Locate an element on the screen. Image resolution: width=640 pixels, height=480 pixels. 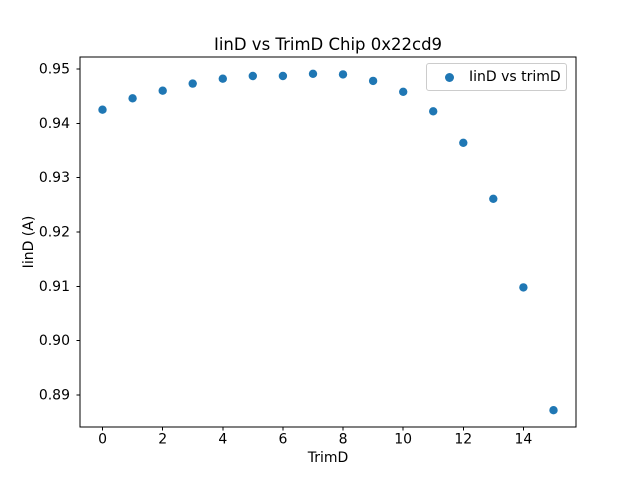
x-tick-label: 10 is located at coordinates (403, 440).